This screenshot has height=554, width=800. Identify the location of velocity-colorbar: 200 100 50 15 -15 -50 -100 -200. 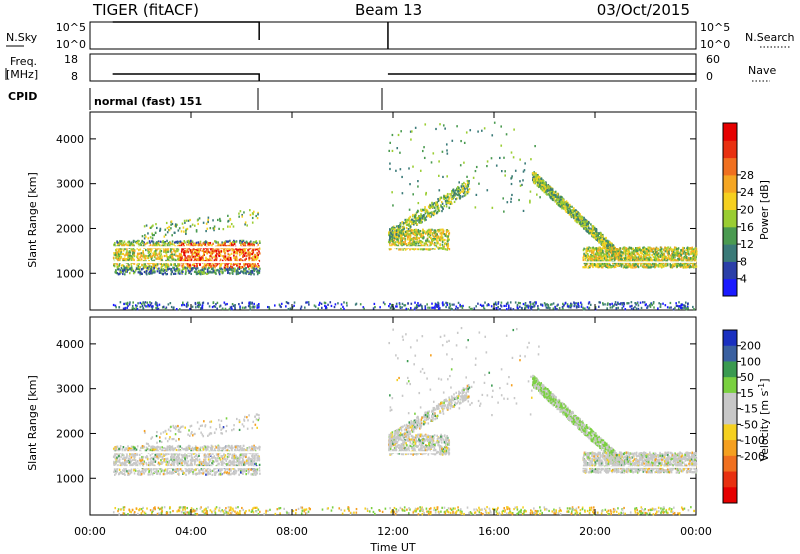
(743, 416).